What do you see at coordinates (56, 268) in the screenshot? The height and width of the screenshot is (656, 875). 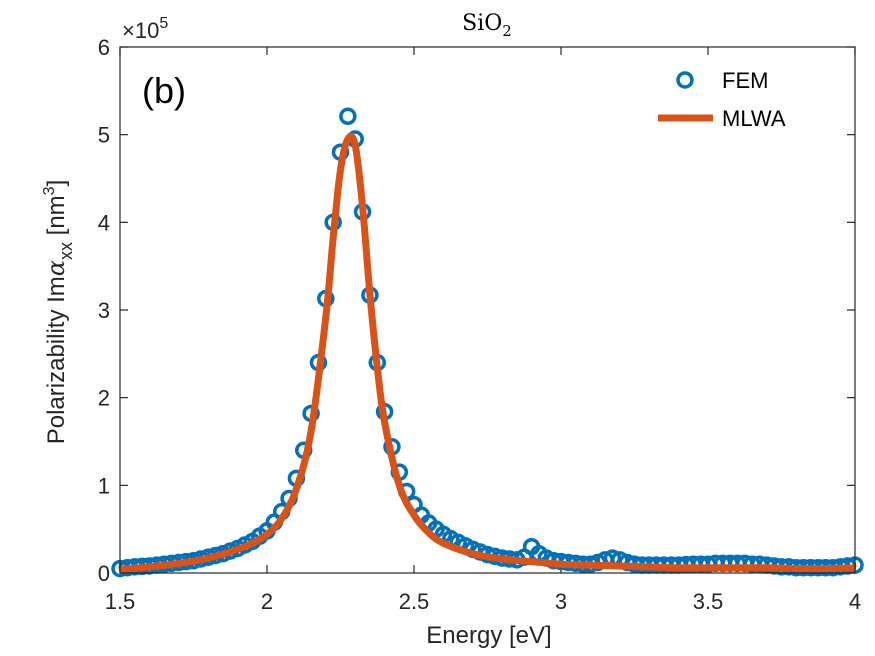 I see `y-axis-label-greek: α` at bounding box center [56, 268].